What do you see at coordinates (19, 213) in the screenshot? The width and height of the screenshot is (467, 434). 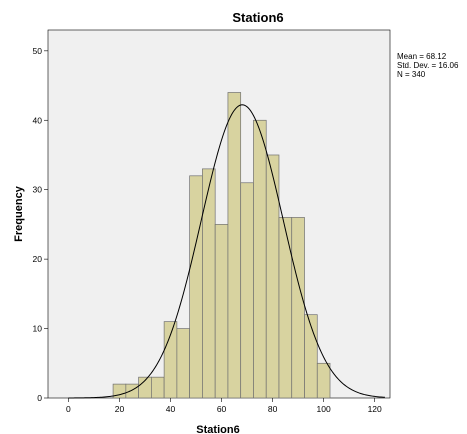 I see `y-axis-title: Frequency` at bounding box center [19, 213].